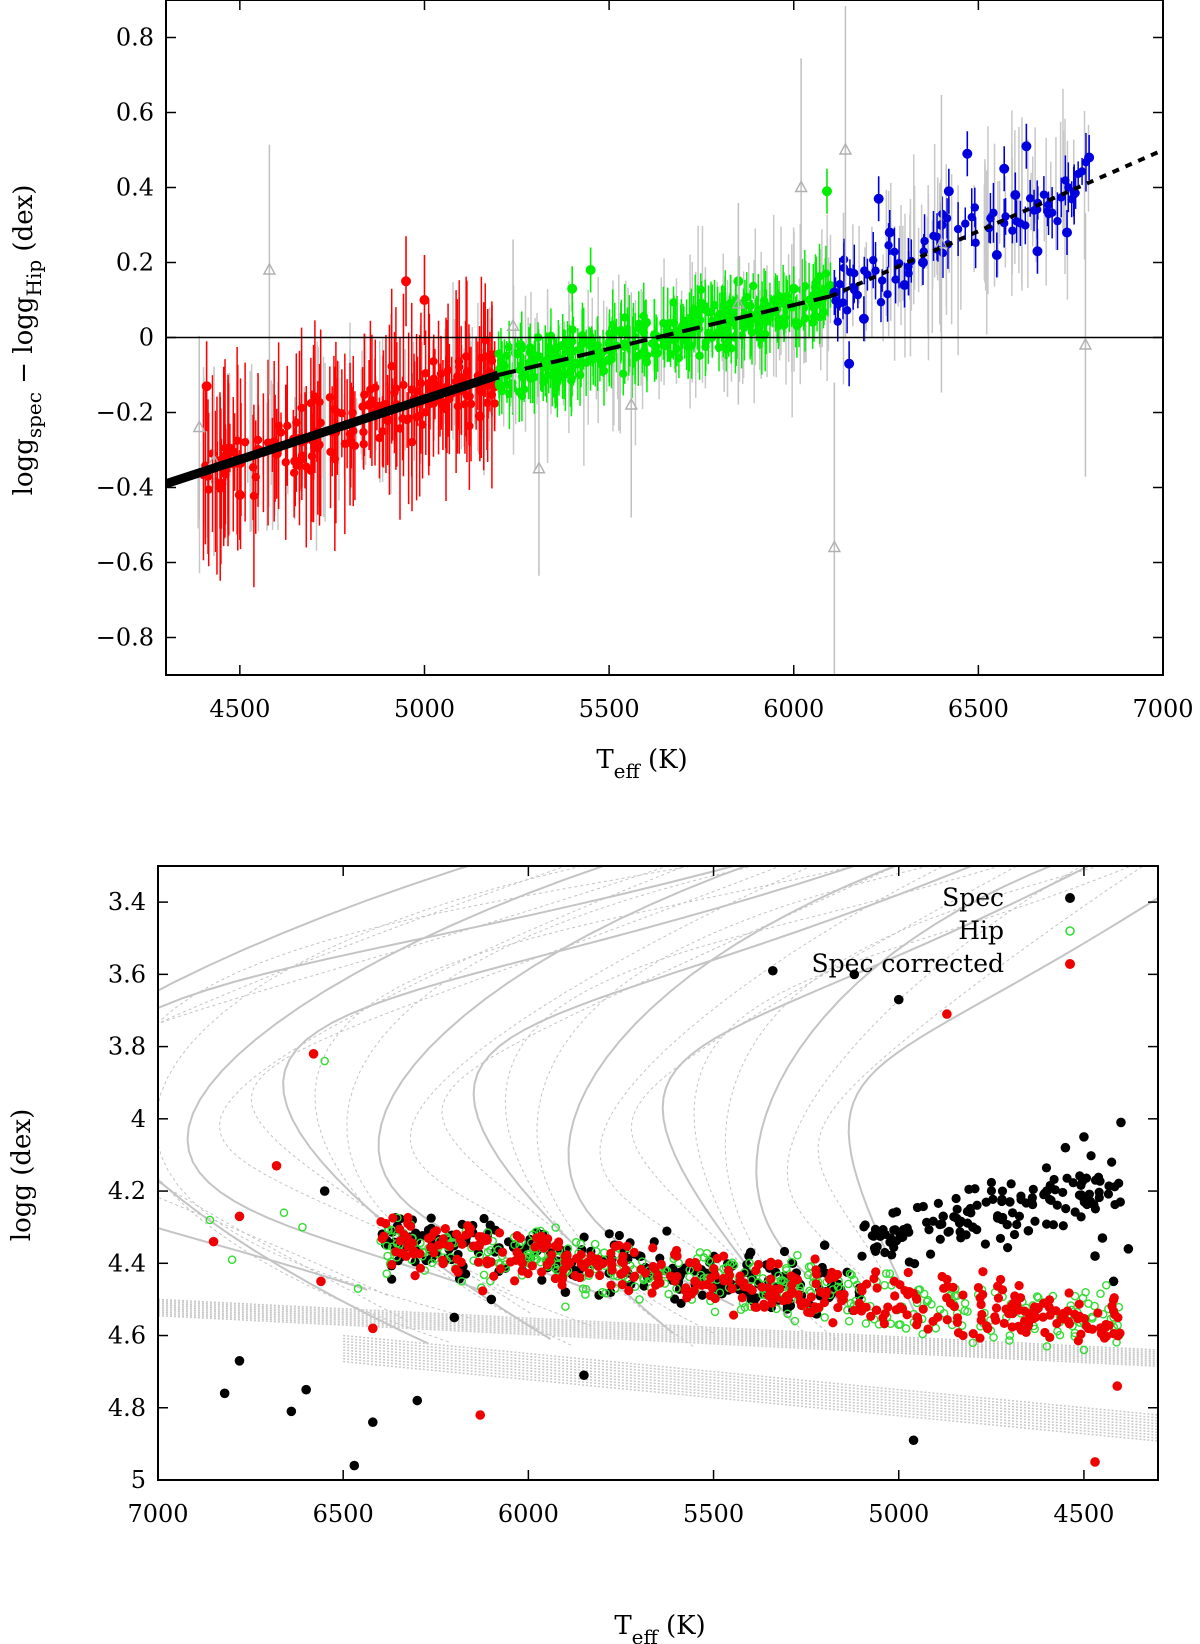 The height and width of the screenshot is (1644, 1200). I want to click on top-x-tick-label: 4500, so click(239, 709).